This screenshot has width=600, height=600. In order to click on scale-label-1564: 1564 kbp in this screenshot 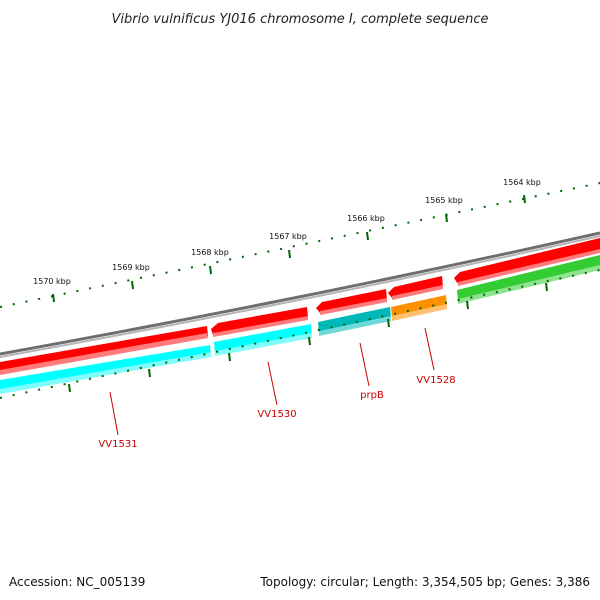, I will do `click(522, 182)`.